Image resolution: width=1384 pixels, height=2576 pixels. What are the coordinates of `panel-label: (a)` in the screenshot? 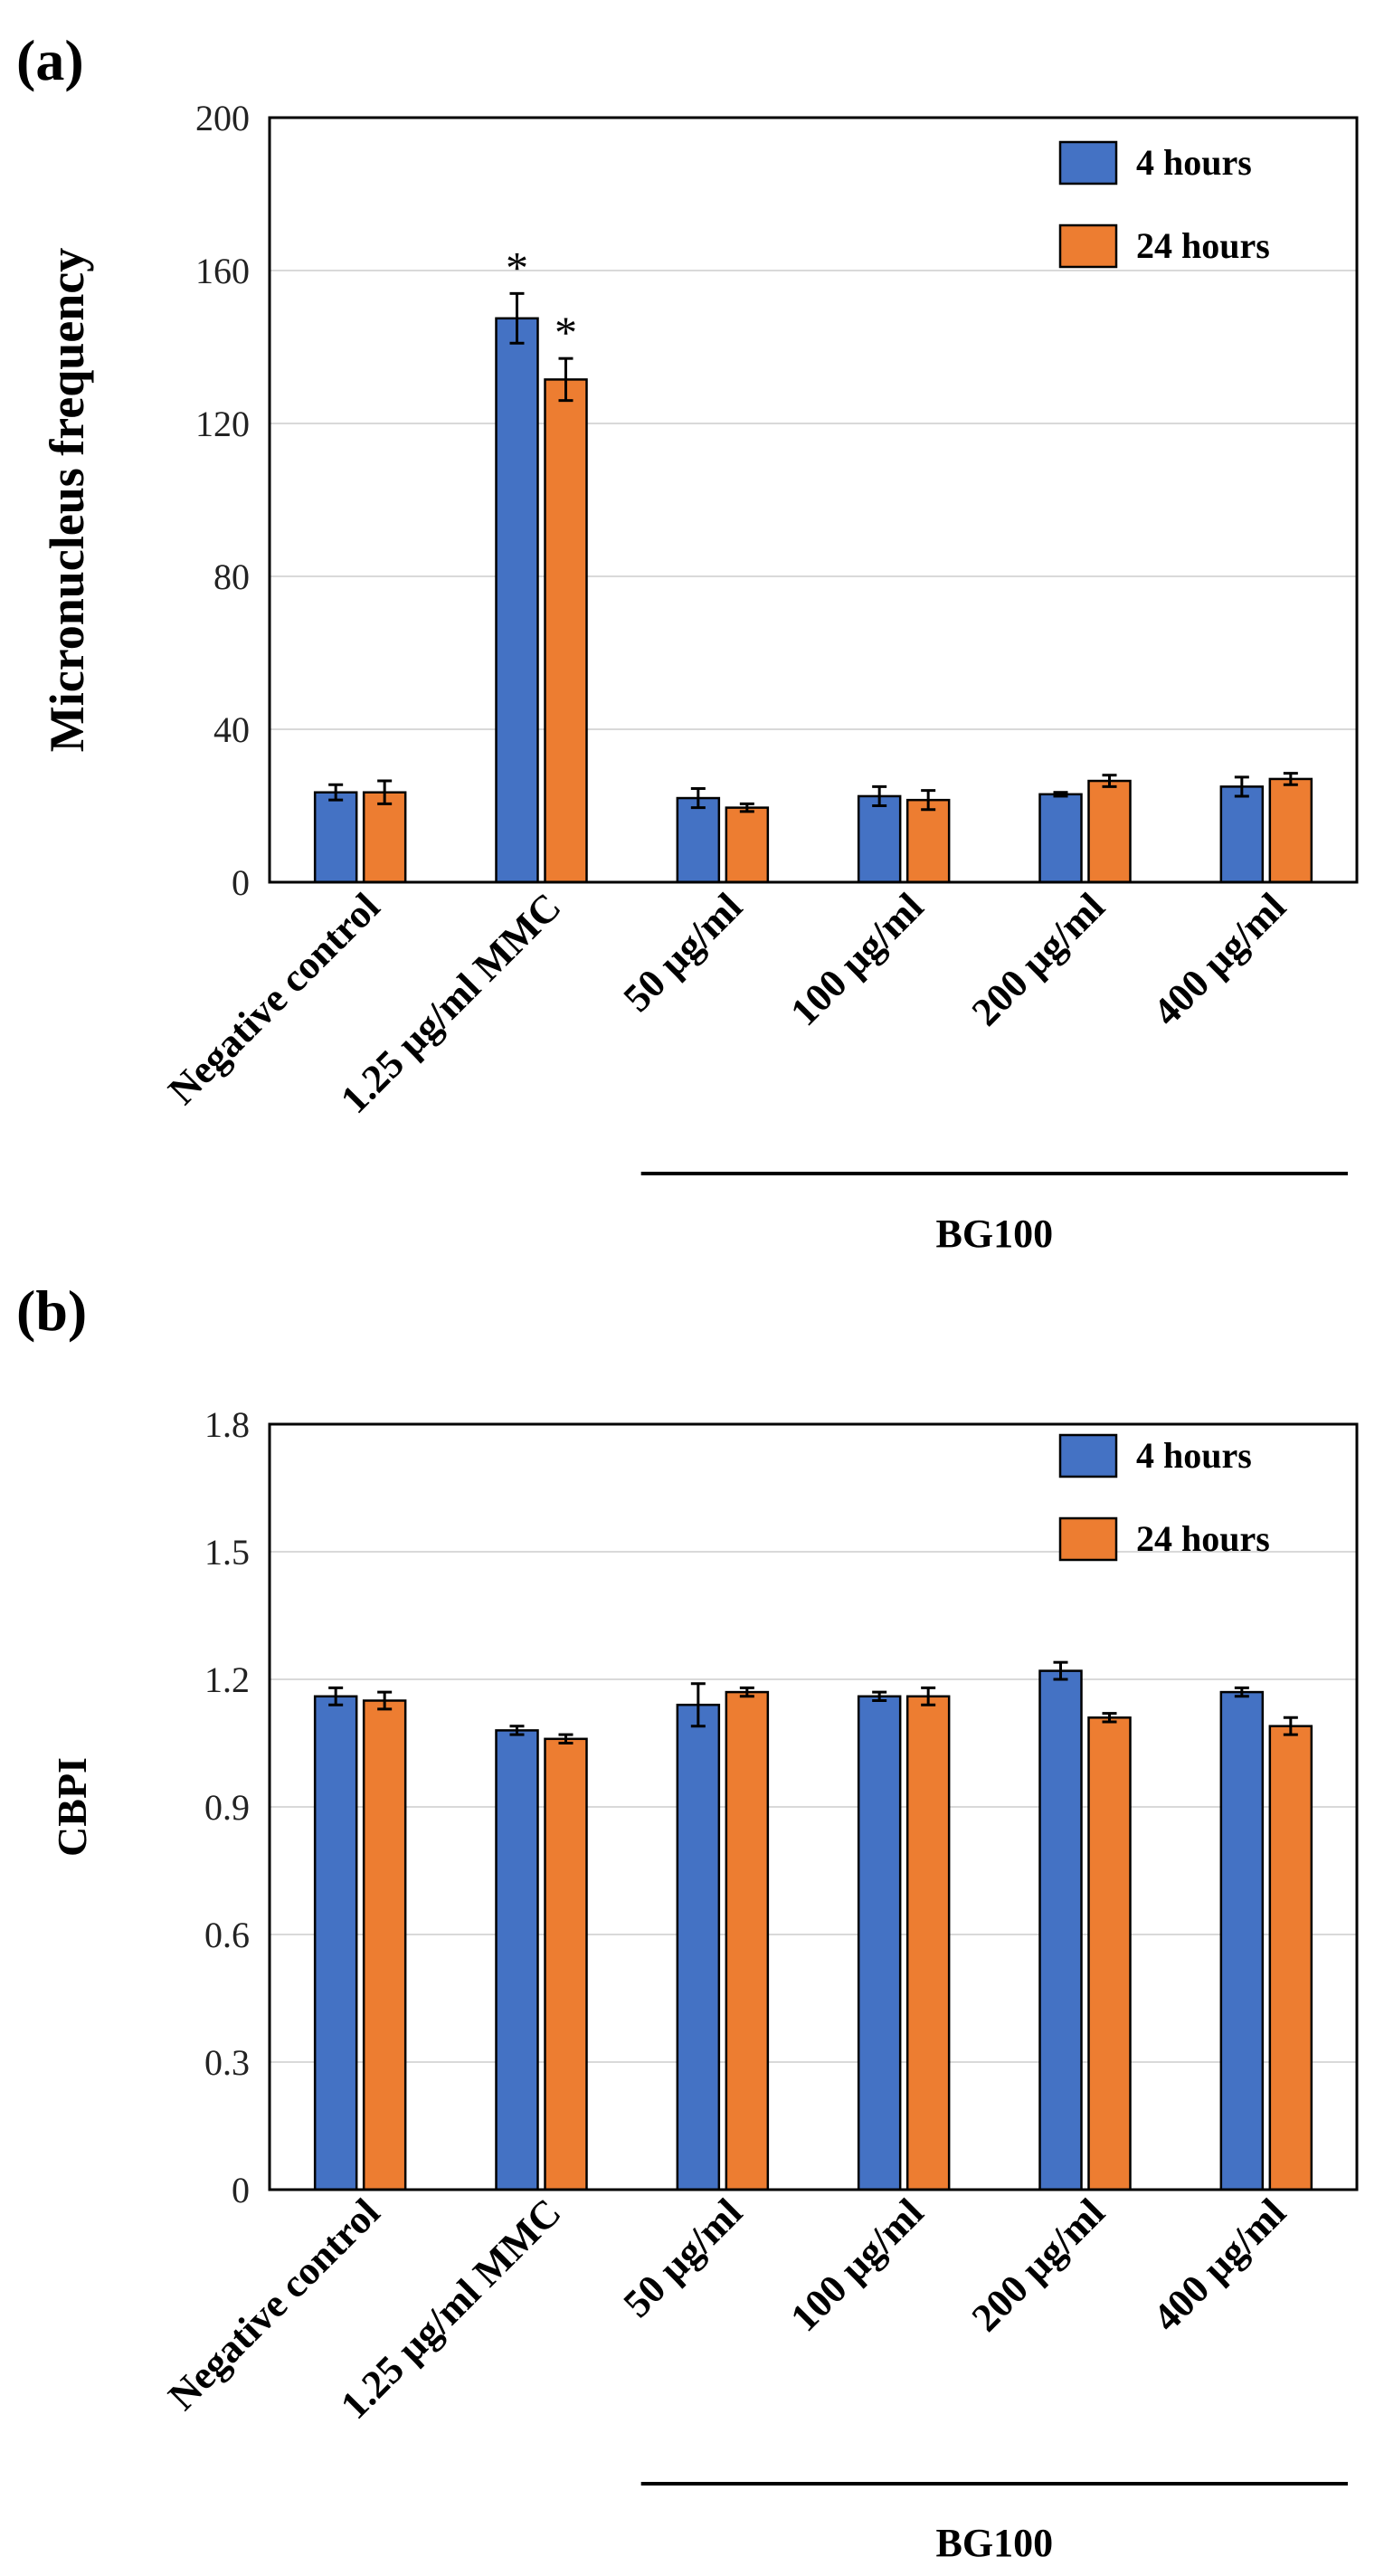 It's located at (50, 60).